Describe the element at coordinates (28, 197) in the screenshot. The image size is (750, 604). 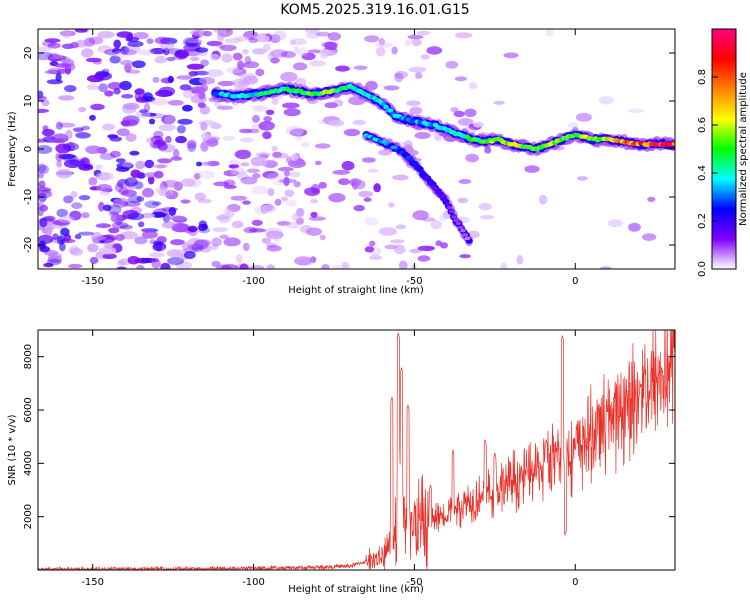
I see `y-tick-label: -10` at that location.